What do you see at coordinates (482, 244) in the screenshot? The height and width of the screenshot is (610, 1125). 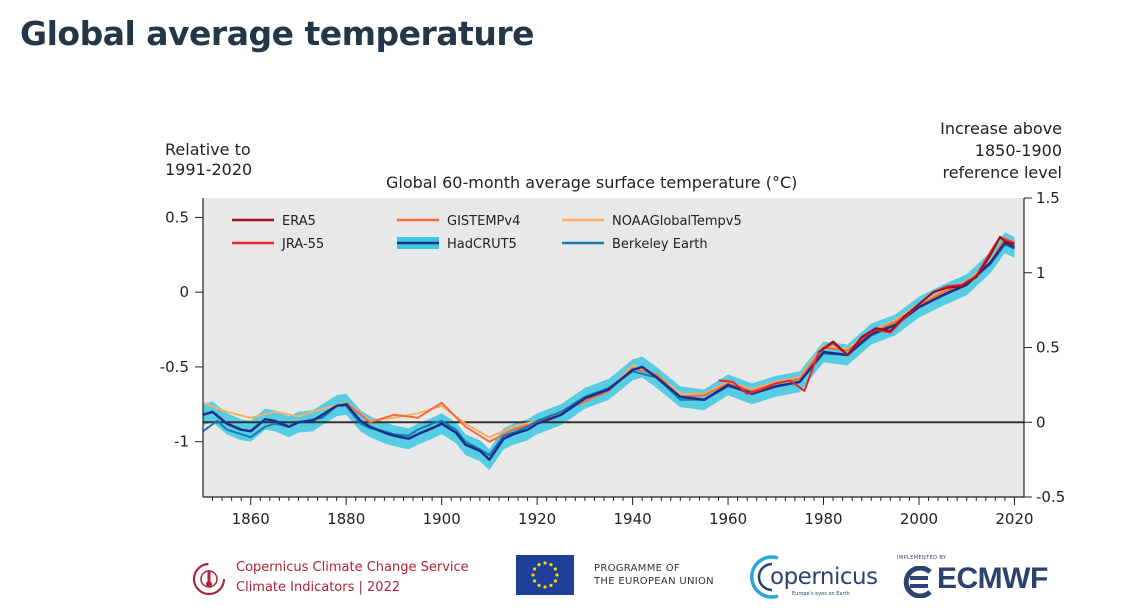 I see `legend-label-hadcrut5: HadCRUT5` at bounding box center [482, 244].